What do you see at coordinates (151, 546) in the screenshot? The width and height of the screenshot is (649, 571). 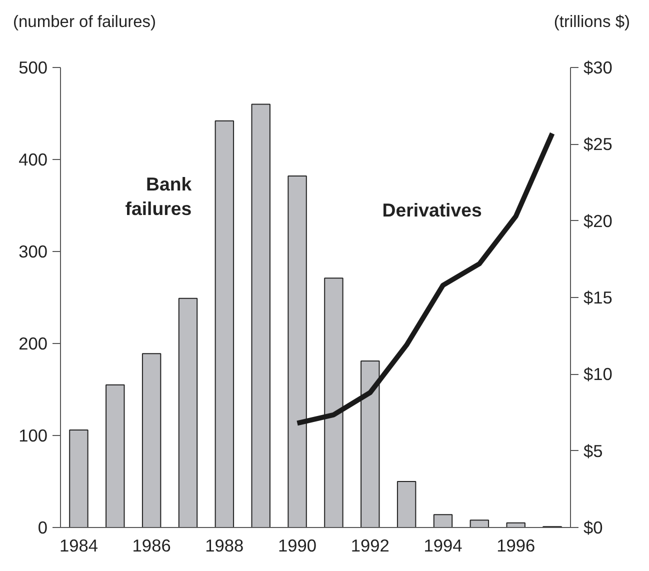 I see `x-tick-label: 1986` at bounding box center [151, 546].